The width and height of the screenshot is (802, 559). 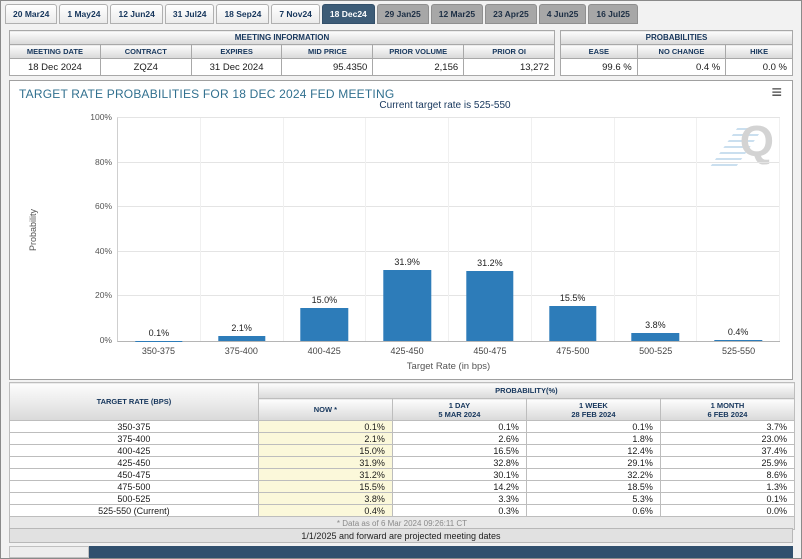 What do you see at coordinates (84, 14) in the screenshot?
I see `meeting-tab-1-may24: 1 May24` at bounding box center [84, 14].